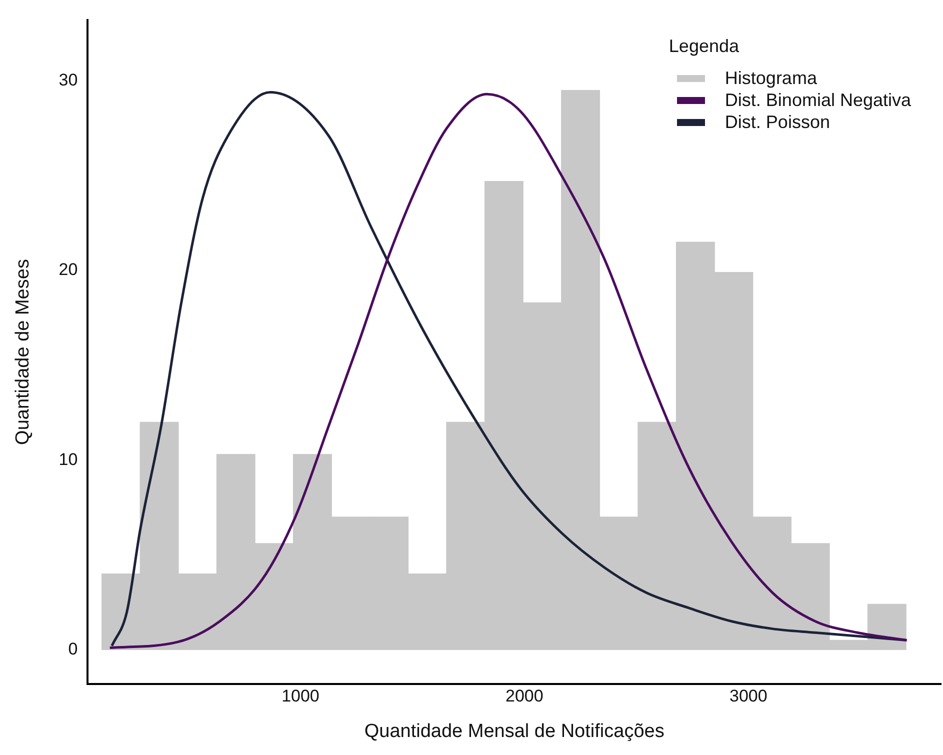 This screenshot has height=755, width=943. I want to click on y-tick-label: 0, so click(73, 648).